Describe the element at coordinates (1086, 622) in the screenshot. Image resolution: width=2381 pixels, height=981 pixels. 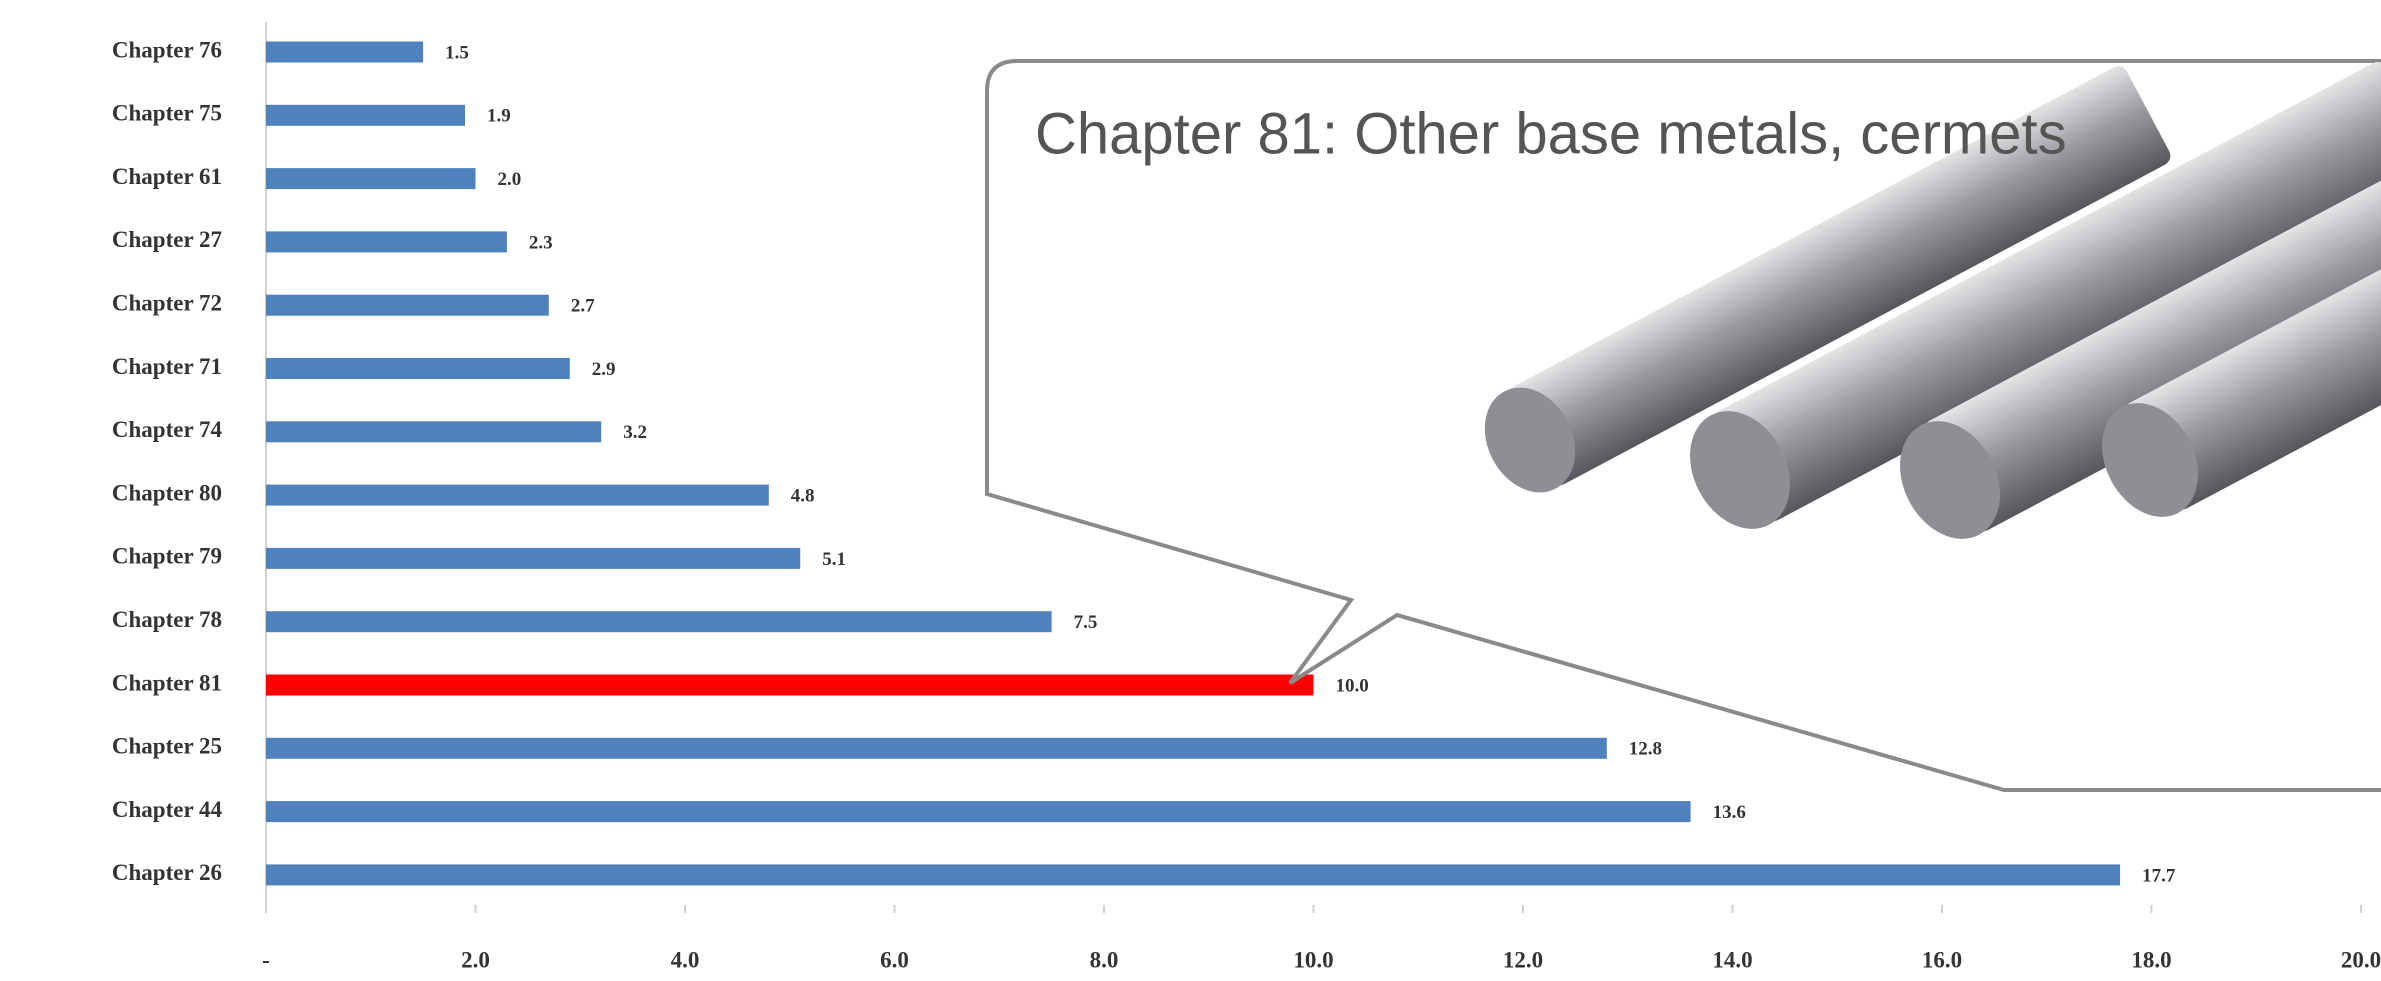
I see `value-label: 7.5` at that location.